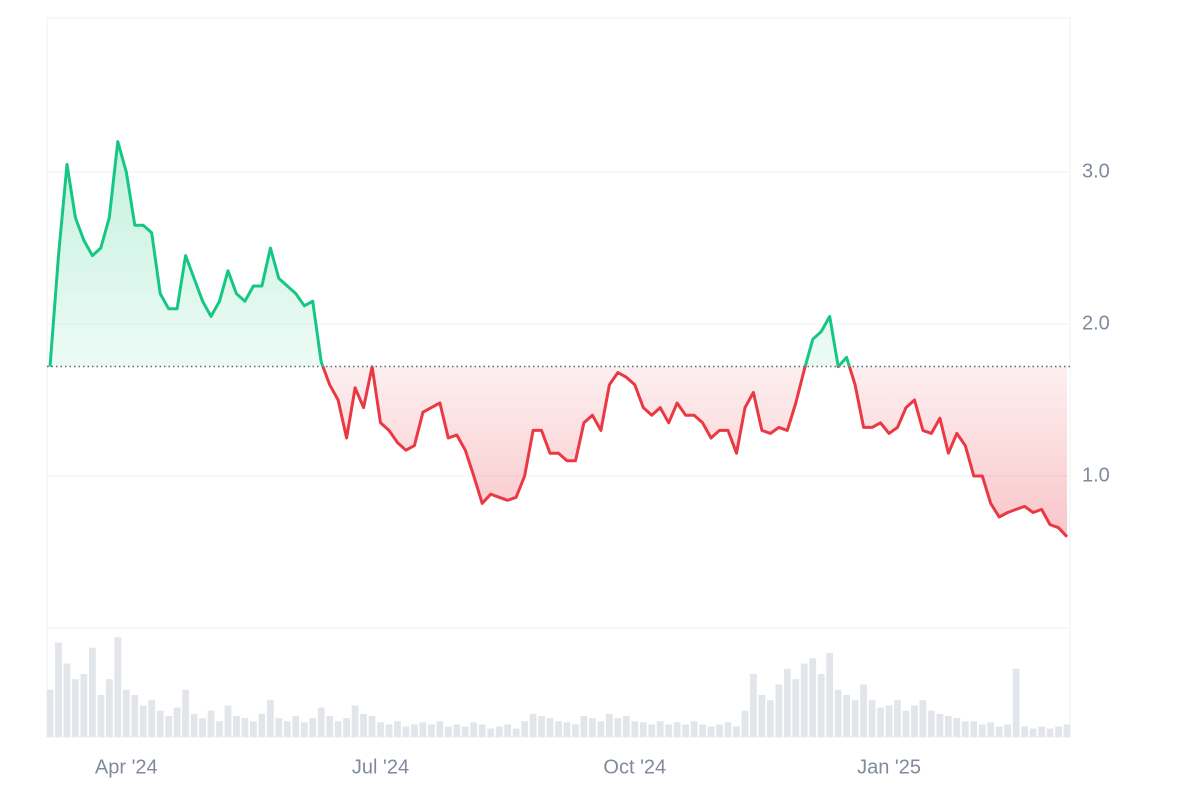 The width and height of the screenshot is (1200, 800). I want to click on y-tick-label: 1.0, so click(1096, 475).